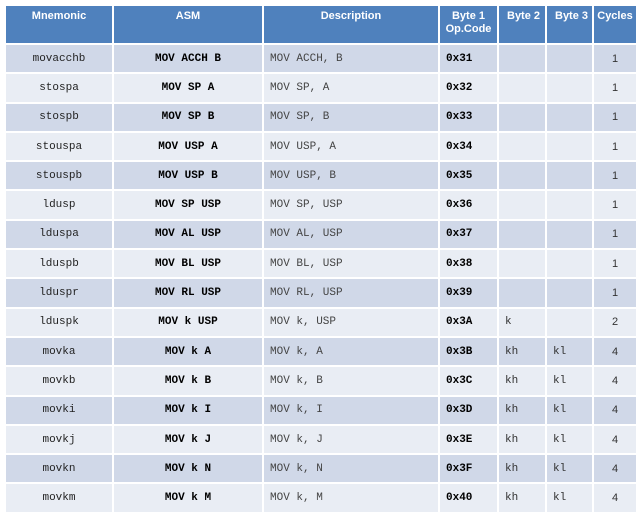 This screenshot has height=514, width=638. Describe the element at coordinates (468, 16) in the screenshot. I see `header-byte1-line1: Byte 1` at that location.